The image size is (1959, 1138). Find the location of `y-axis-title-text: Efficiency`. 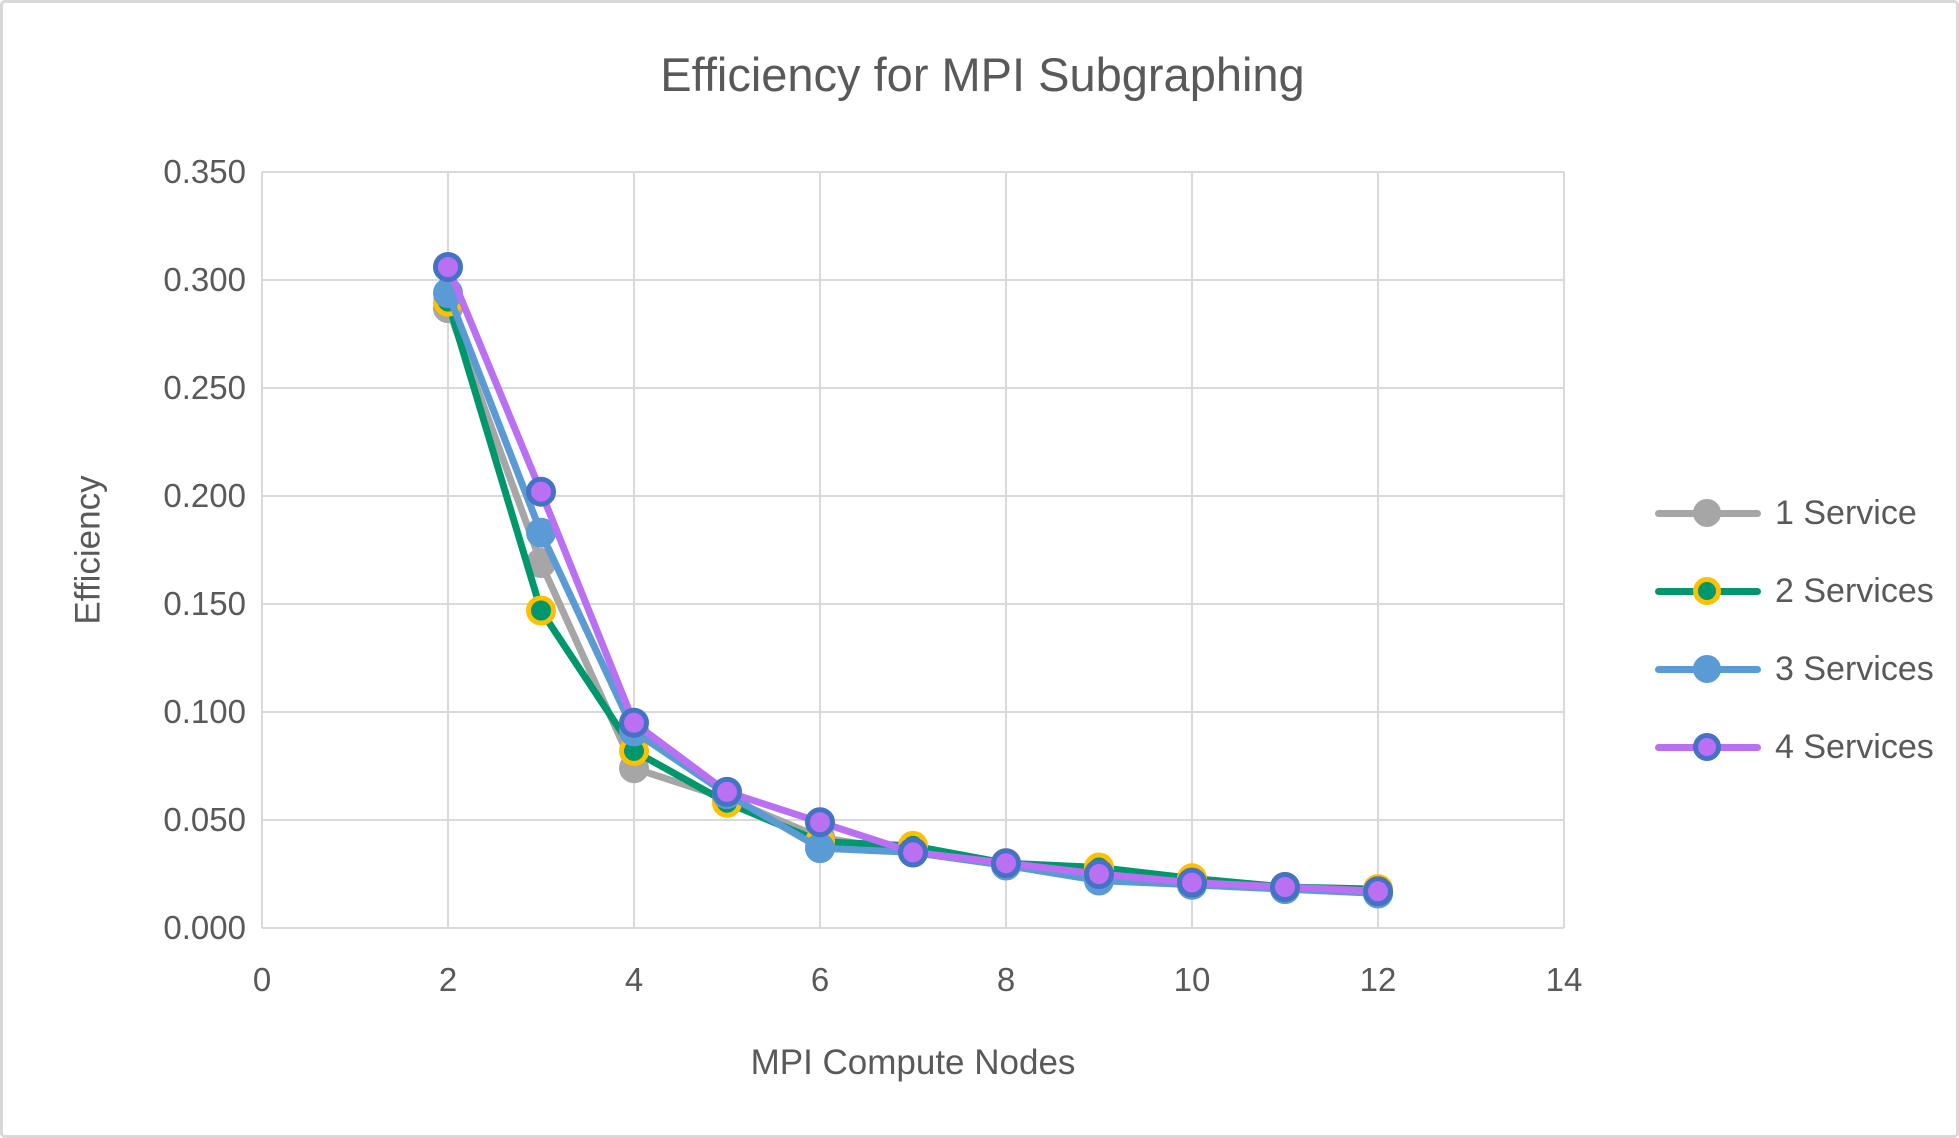

y-axis-title-text: Efficiency is located at coordinates (88, 550).